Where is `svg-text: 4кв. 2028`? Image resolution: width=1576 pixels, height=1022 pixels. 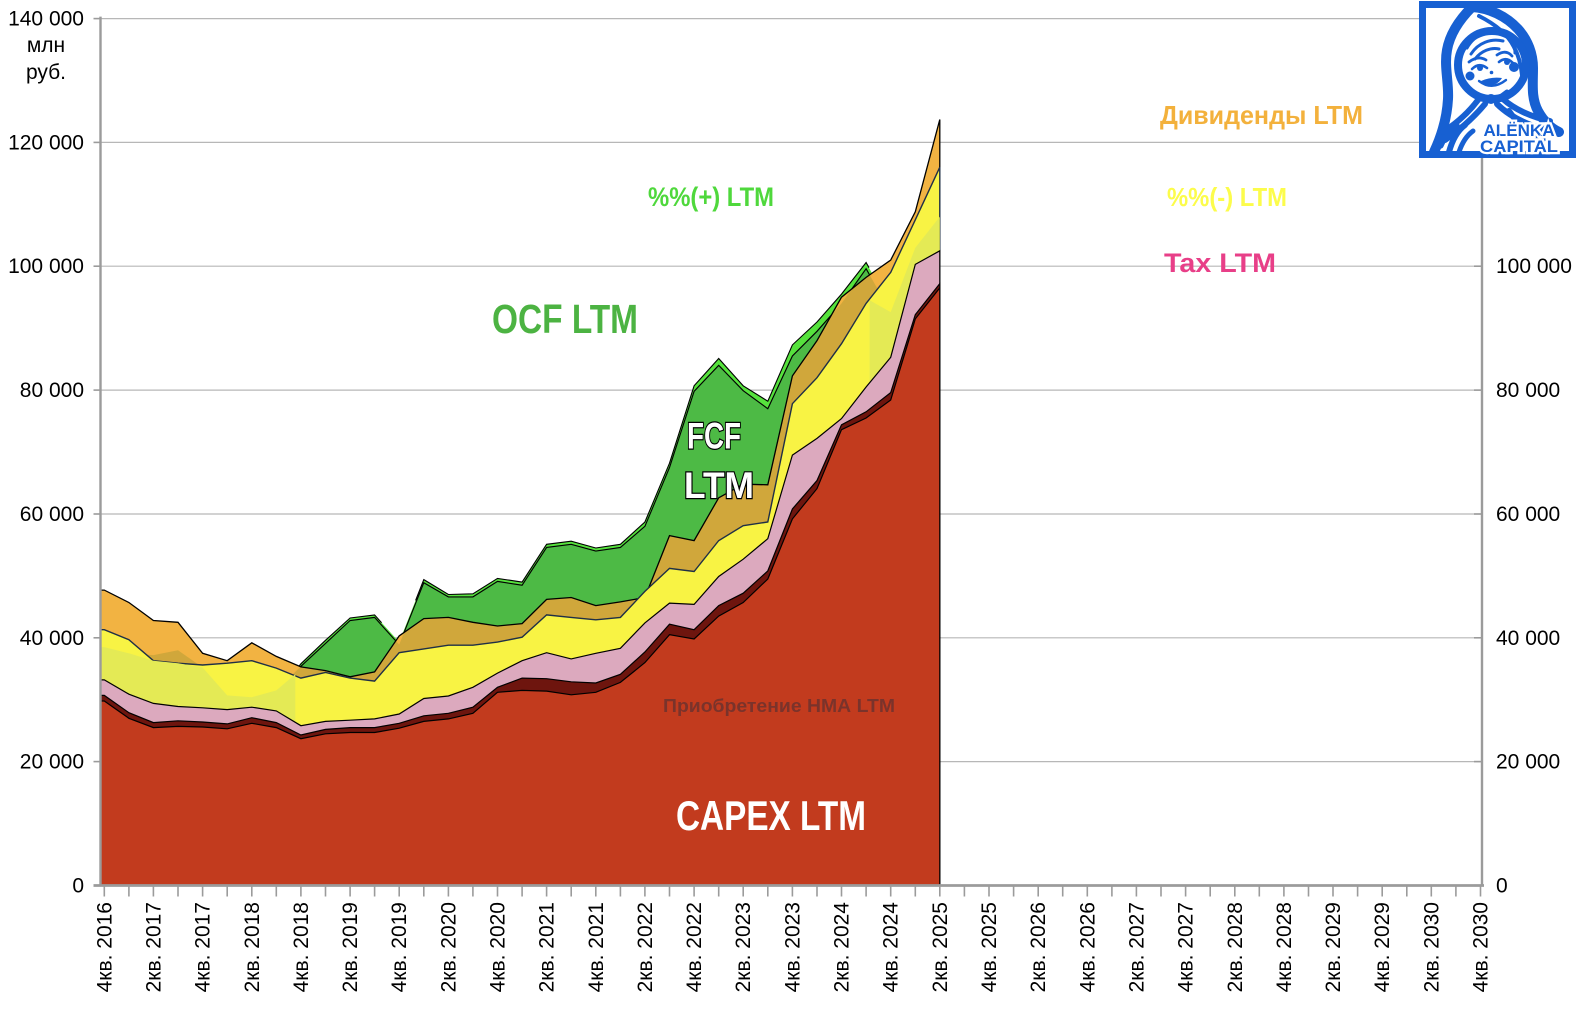
svg-text: 4кв. 2028 is located at coordinates (1284, 947).